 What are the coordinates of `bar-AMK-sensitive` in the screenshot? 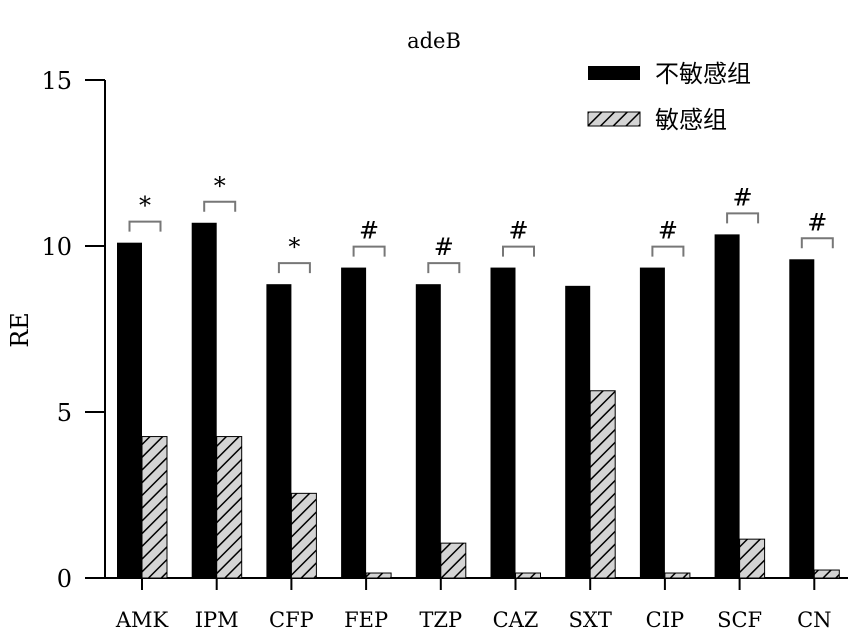 It's located at (154, 507).